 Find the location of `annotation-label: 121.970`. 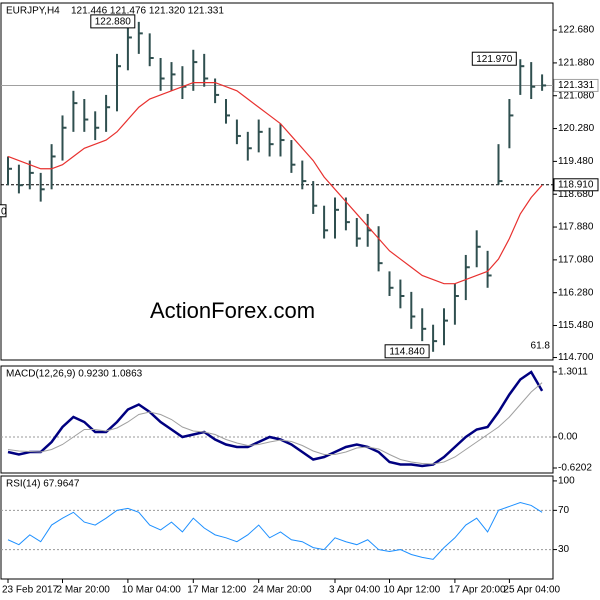

annotation-label: 121.970 is located at coordinates (494, 59).